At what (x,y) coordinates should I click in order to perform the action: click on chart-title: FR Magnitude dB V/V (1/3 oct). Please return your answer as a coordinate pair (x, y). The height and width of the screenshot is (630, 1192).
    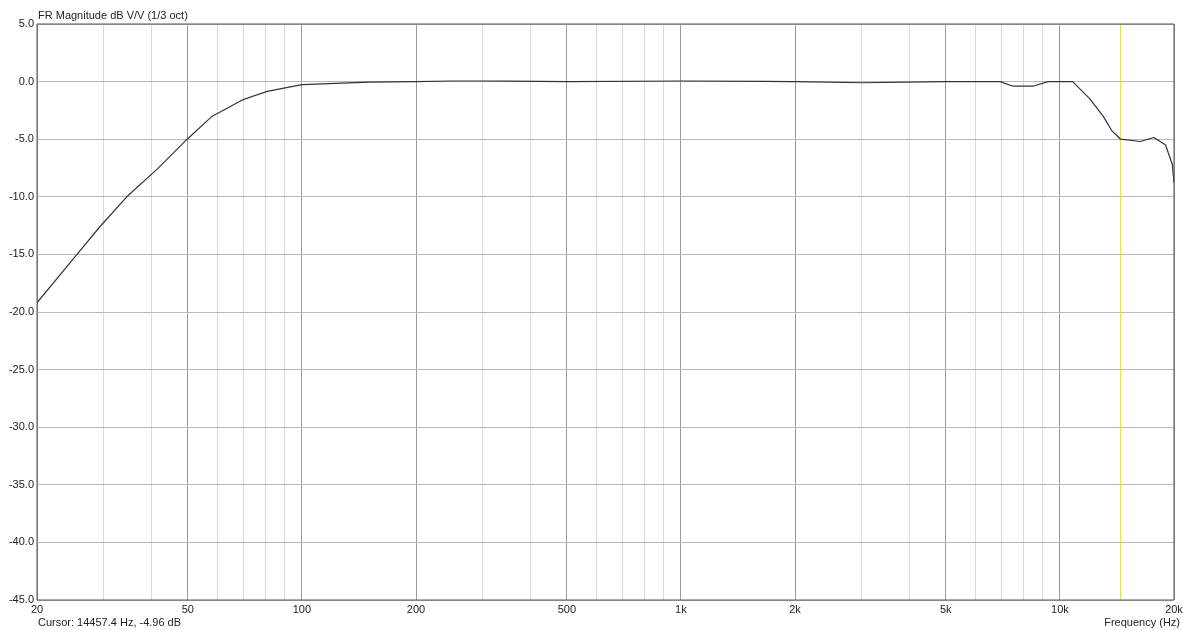
    Looking at the image, I should click on (113, 15).